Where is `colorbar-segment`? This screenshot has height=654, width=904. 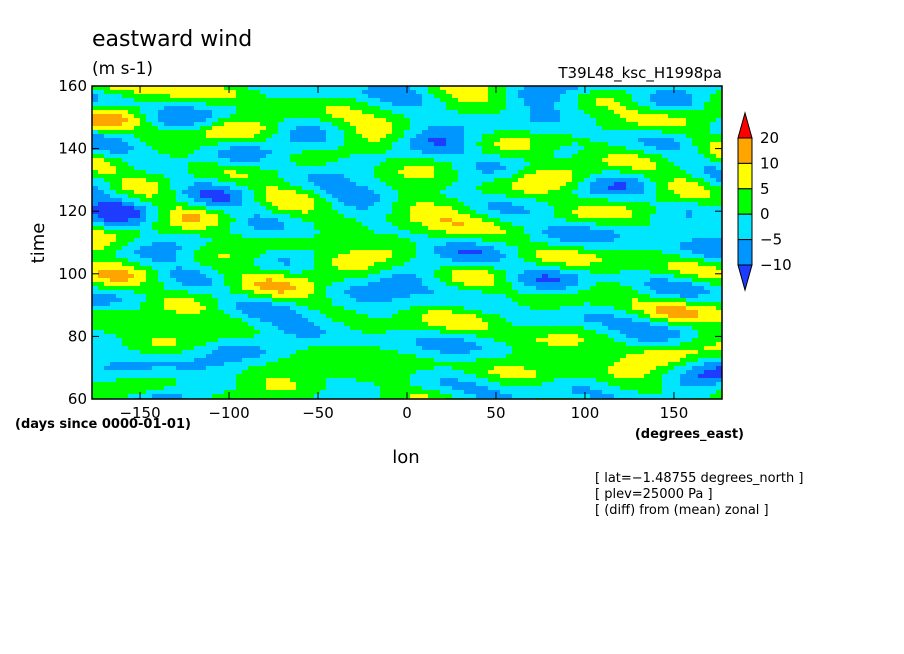
colorbar-segment is located at coordinates (745, 227).